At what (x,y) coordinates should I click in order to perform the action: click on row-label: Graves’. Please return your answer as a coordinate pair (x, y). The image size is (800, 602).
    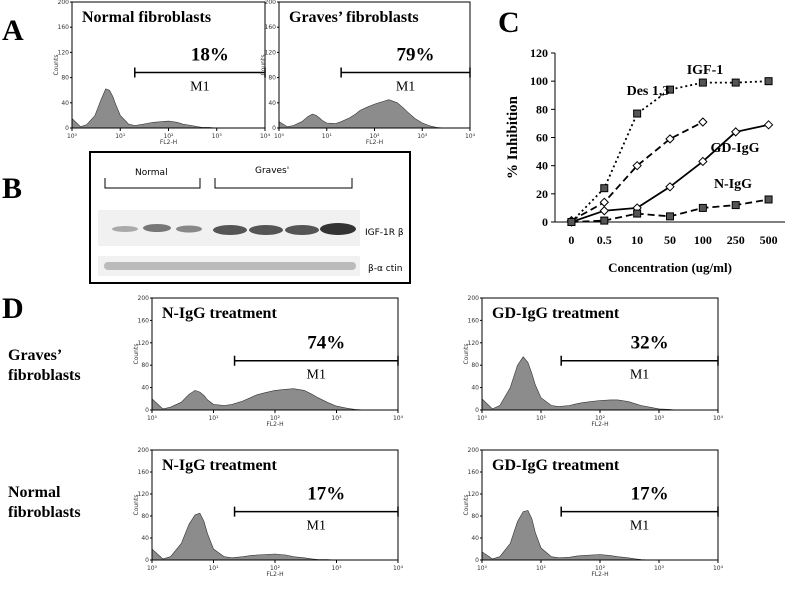
    Looking at the image, I should click on (35, 355).